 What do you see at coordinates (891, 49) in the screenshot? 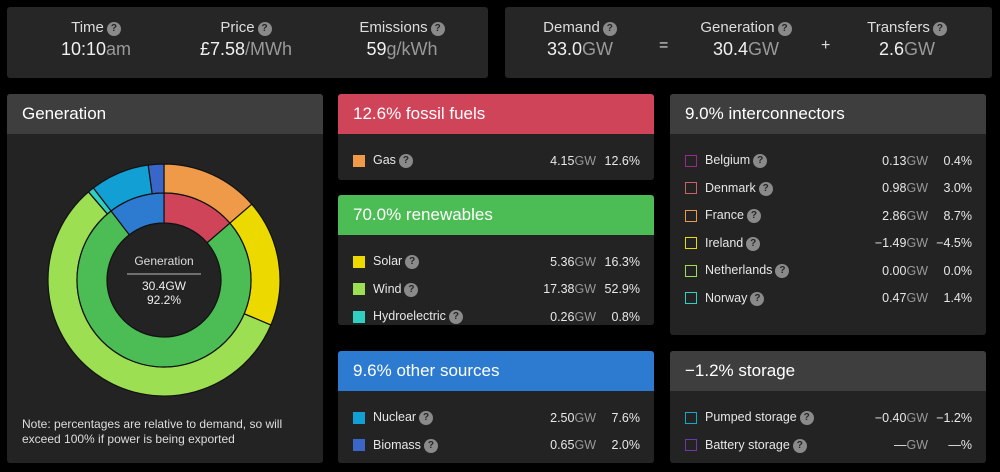
I see `transfers-value: 2.6` at bounding box center [891, 49].